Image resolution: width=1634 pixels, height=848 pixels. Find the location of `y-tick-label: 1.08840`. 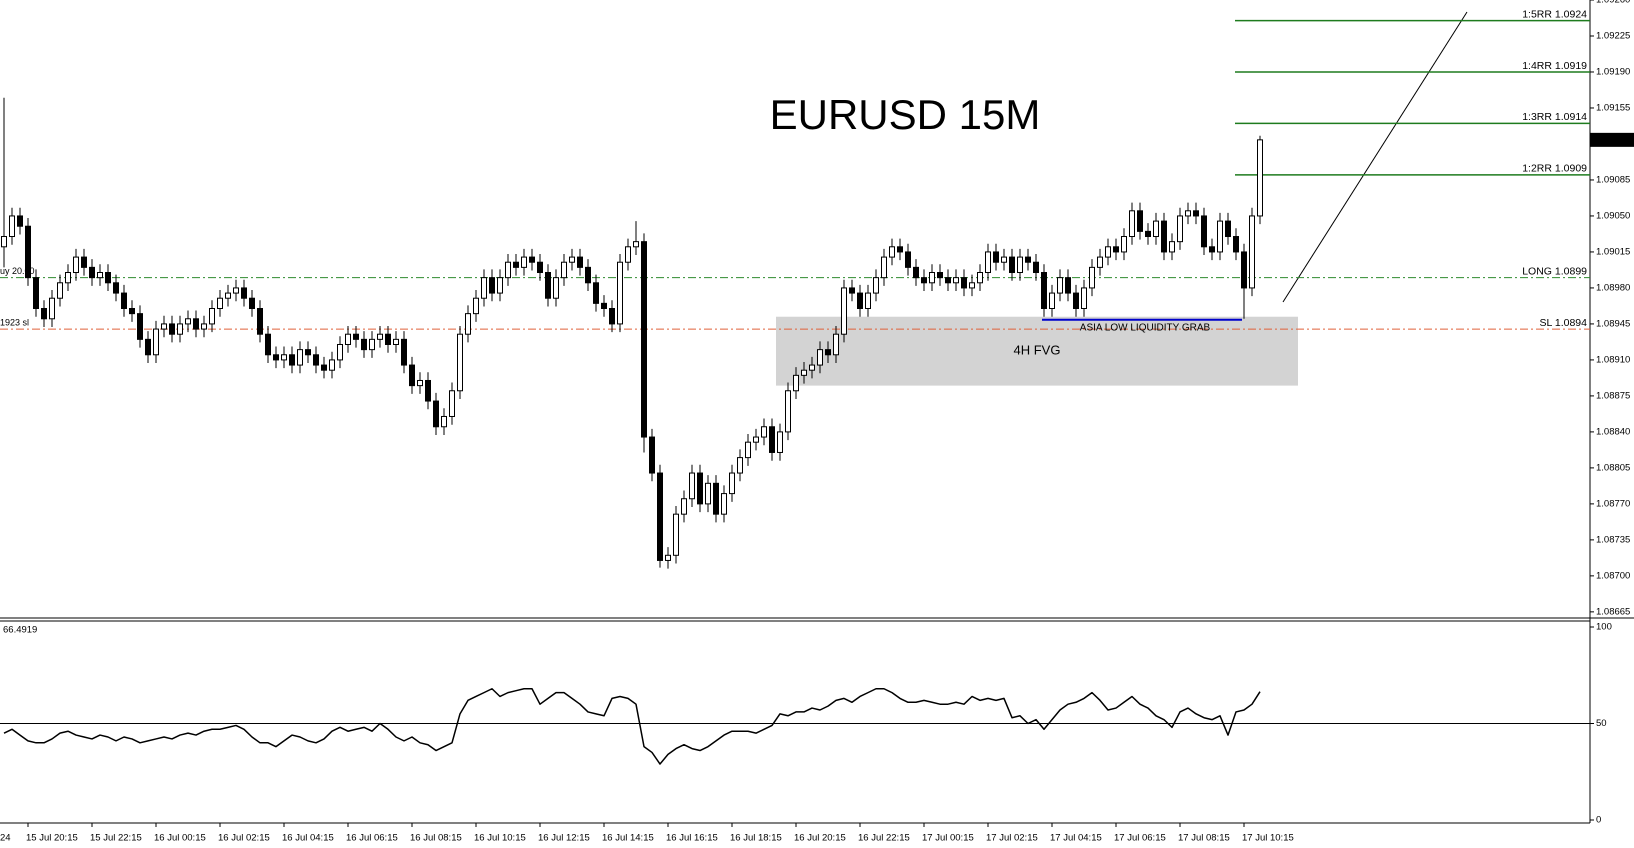

y-tick-label: 1.08840 is located at coordinates (1613, 431).